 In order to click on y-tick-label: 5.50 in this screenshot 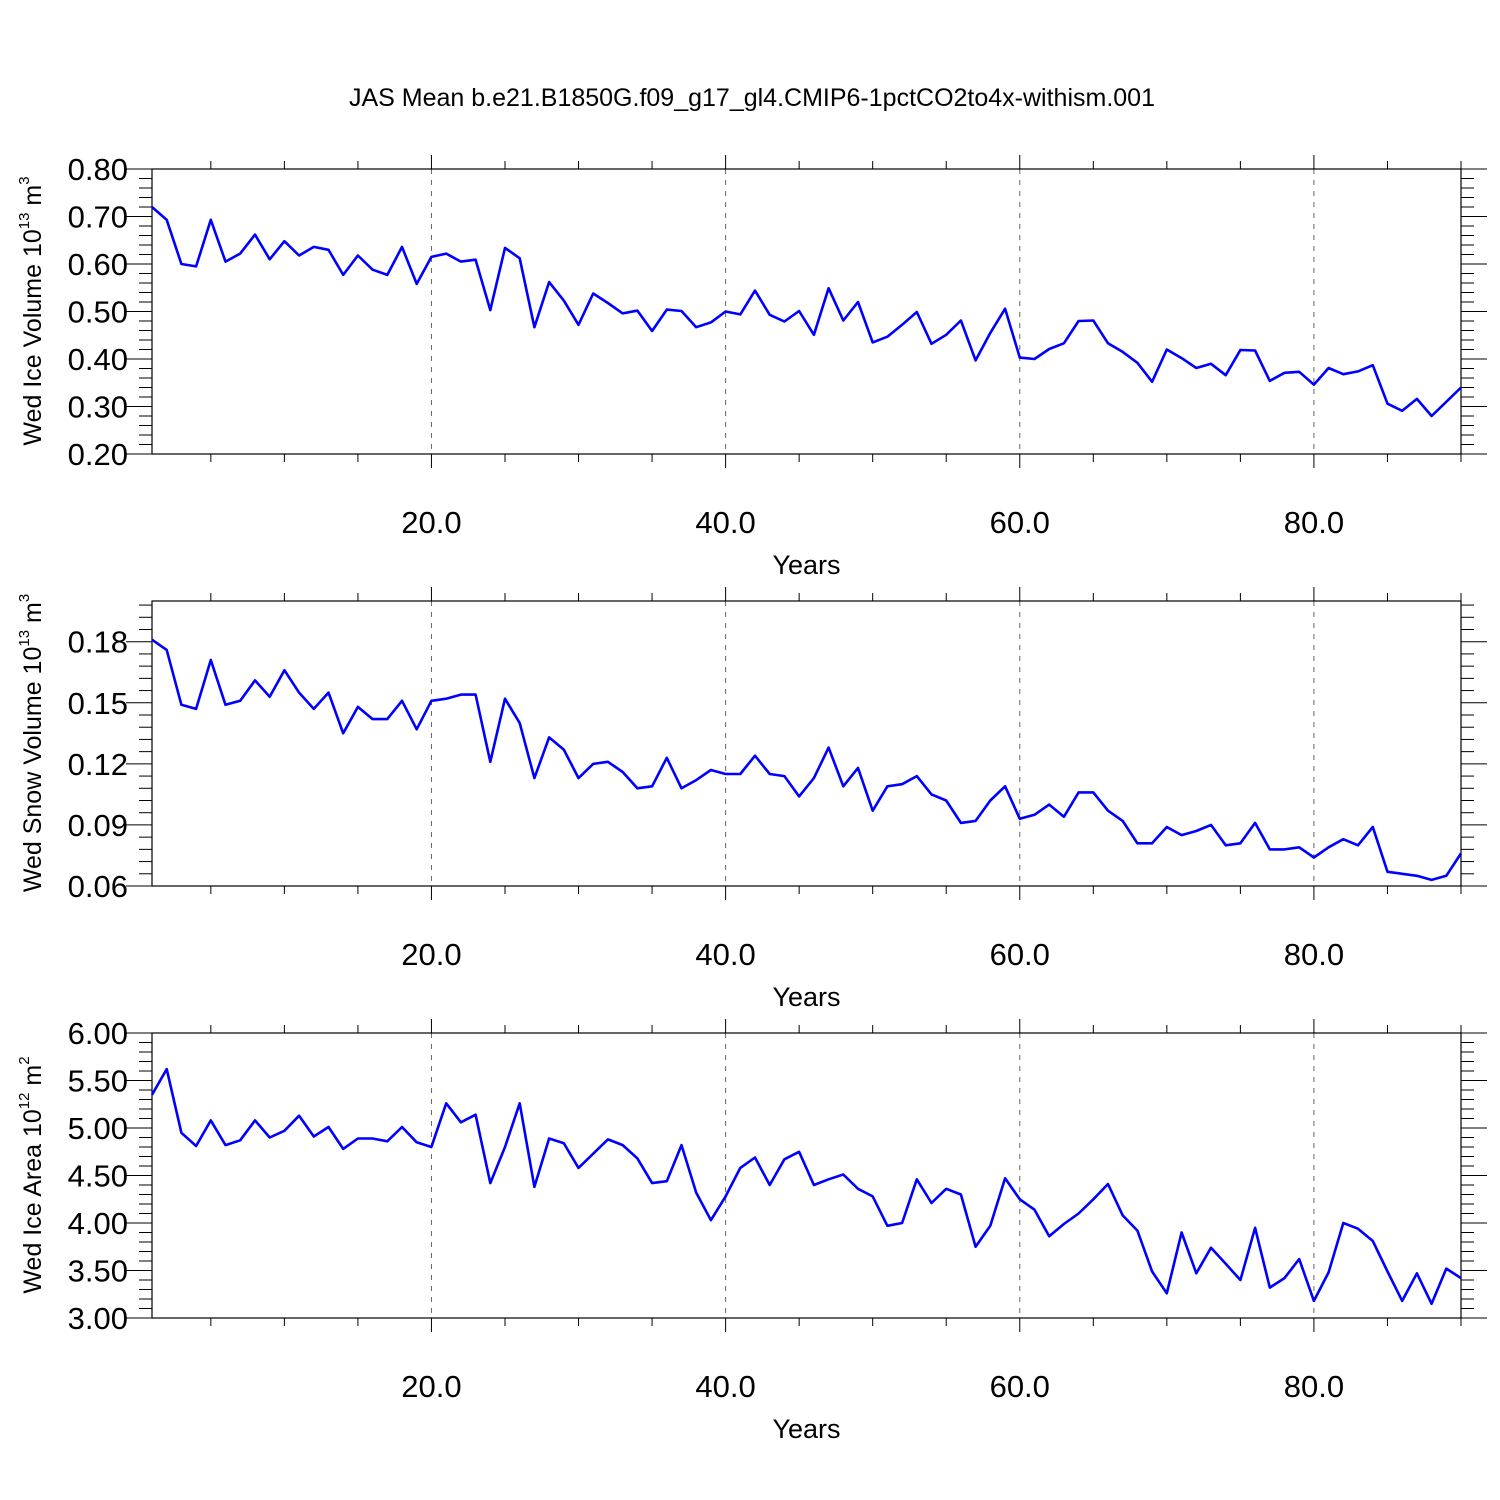, I will do `click(98, 1081)`.